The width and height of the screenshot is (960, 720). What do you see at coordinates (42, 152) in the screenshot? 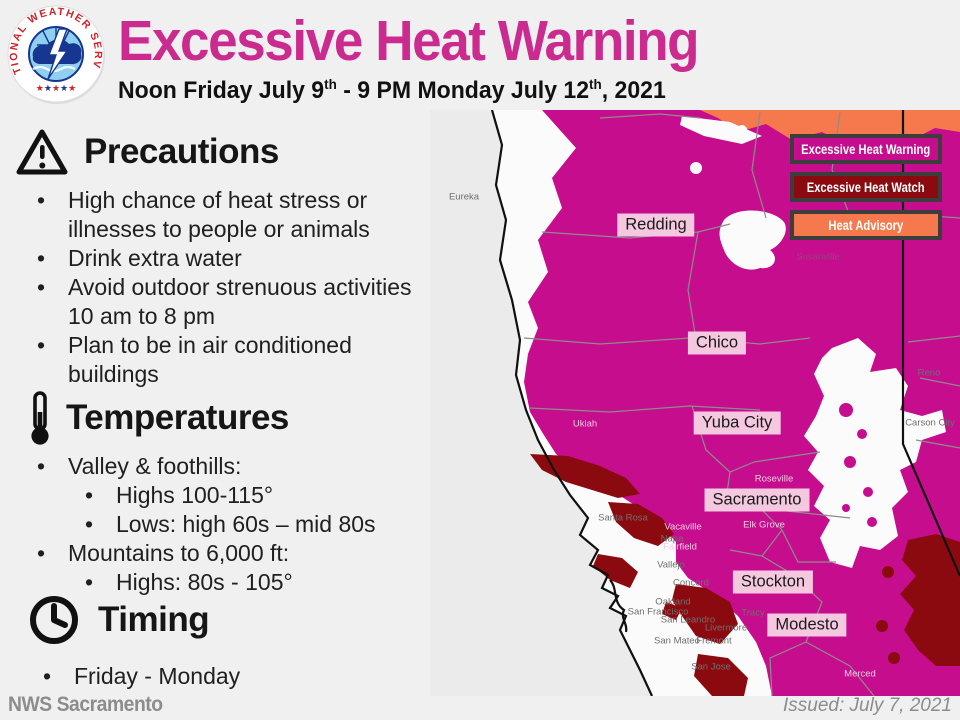
I see `warning-triangle-icon` at bounding box center [42, 152].